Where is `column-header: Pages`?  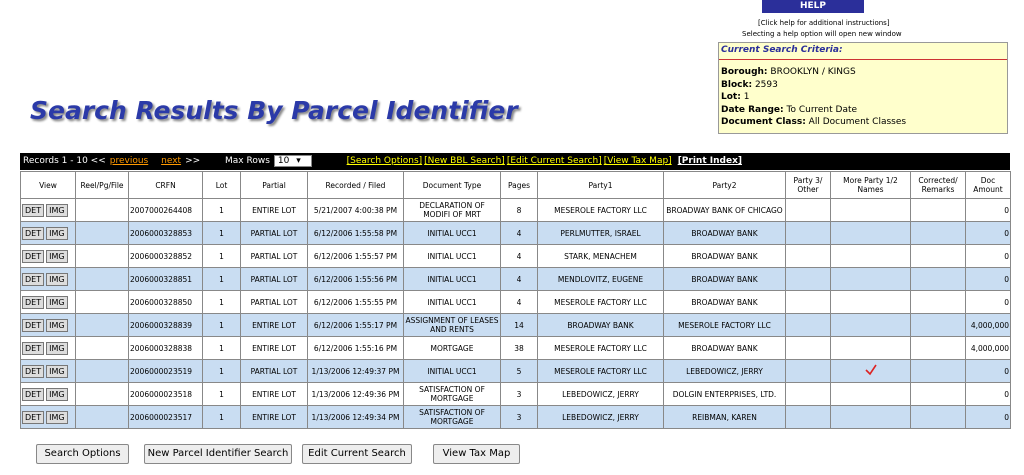
column-header: Pages is located at coordinates (519, 185).